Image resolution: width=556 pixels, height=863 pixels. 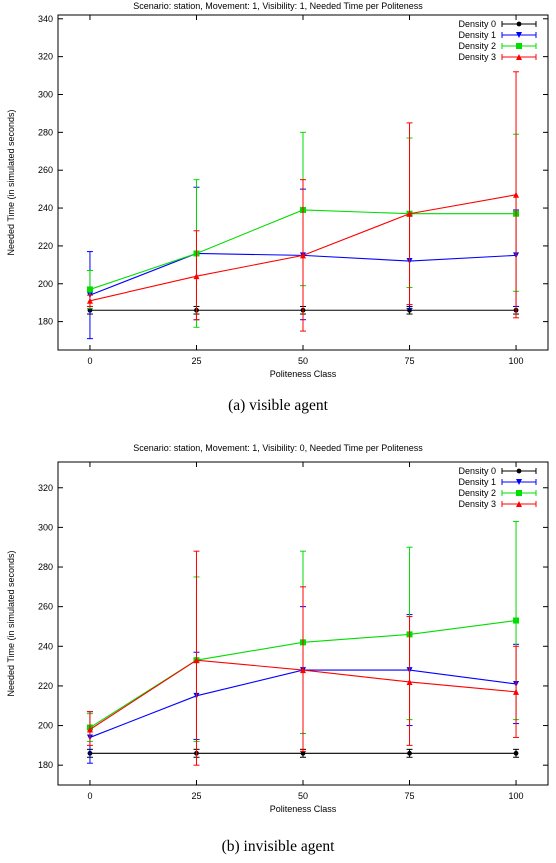 What do you see at coordinates (278, 405) in the screenshot?
I see `figure-caption: (a) visible agent` at bounding box center [278, 405].